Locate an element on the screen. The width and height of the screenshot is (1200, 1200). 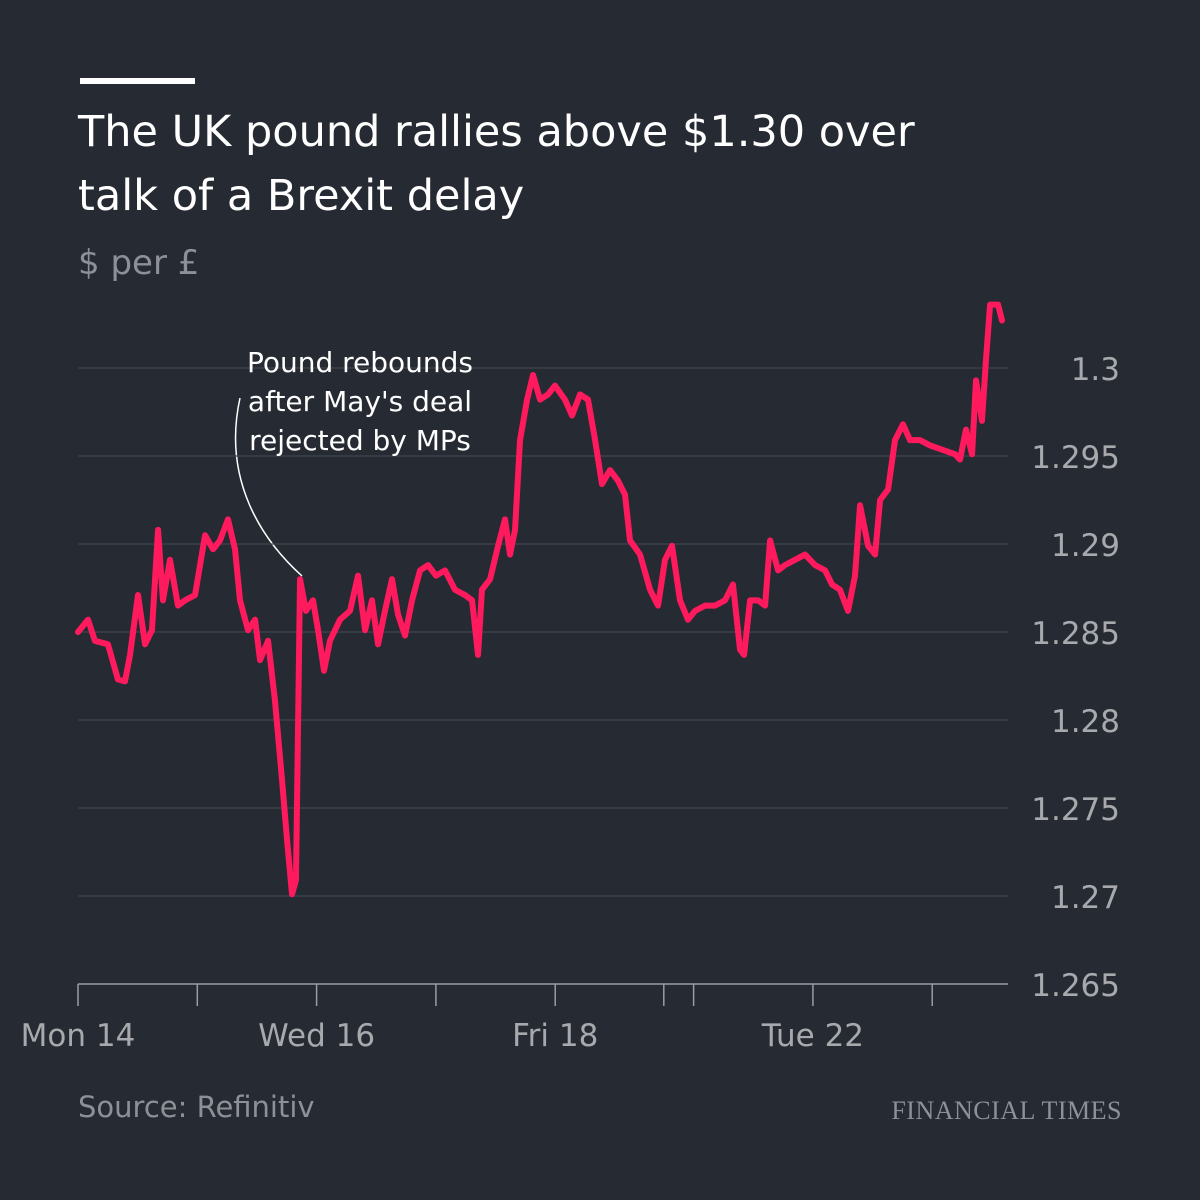
y-tick-label: 1.265 is located at coordinates (1075, 986).